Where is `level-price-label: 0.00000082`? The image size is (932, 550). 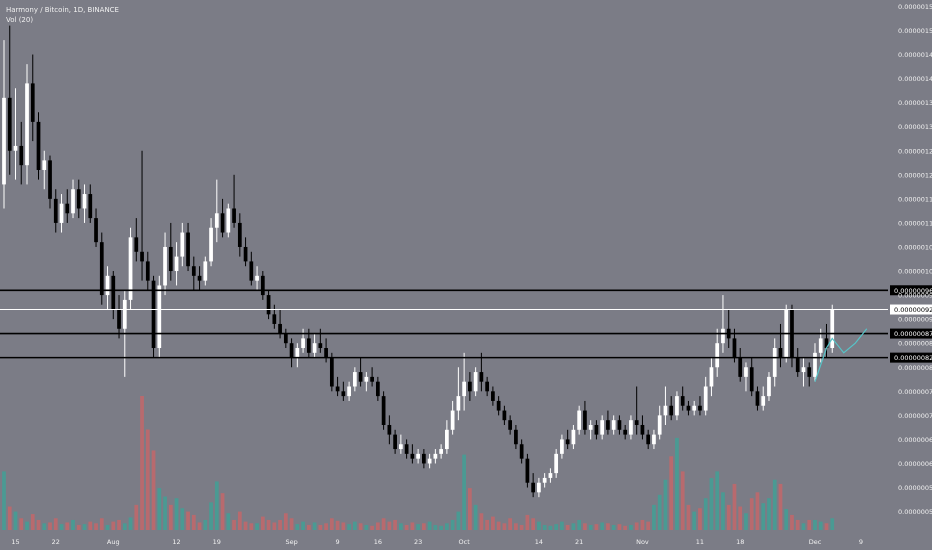
level-price-label: 0.00000082 is located at coordinates (913, 358).